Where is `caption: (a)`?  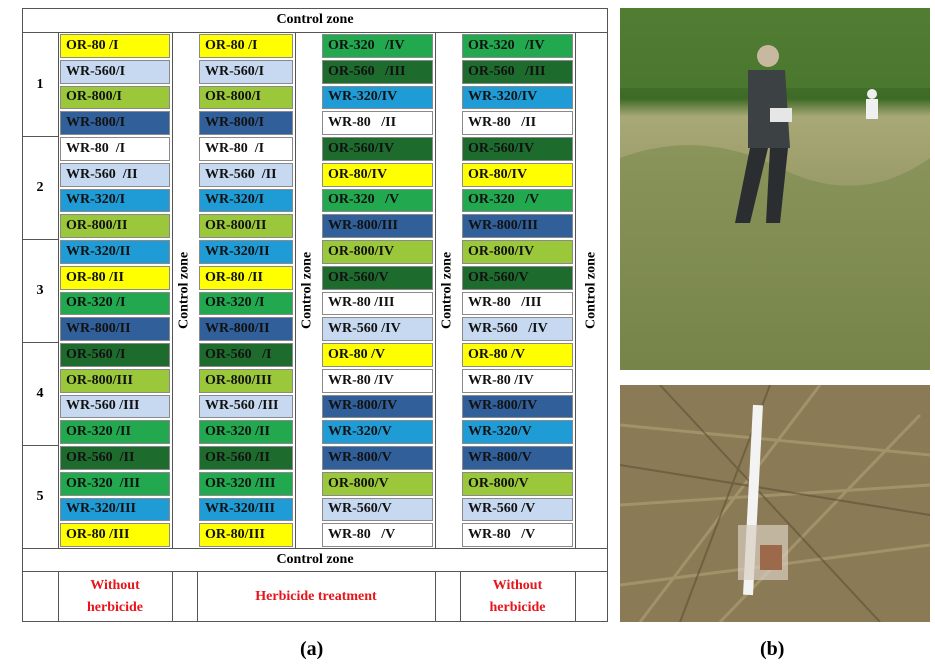 caption: (a) is located at coordinates (312, 649).